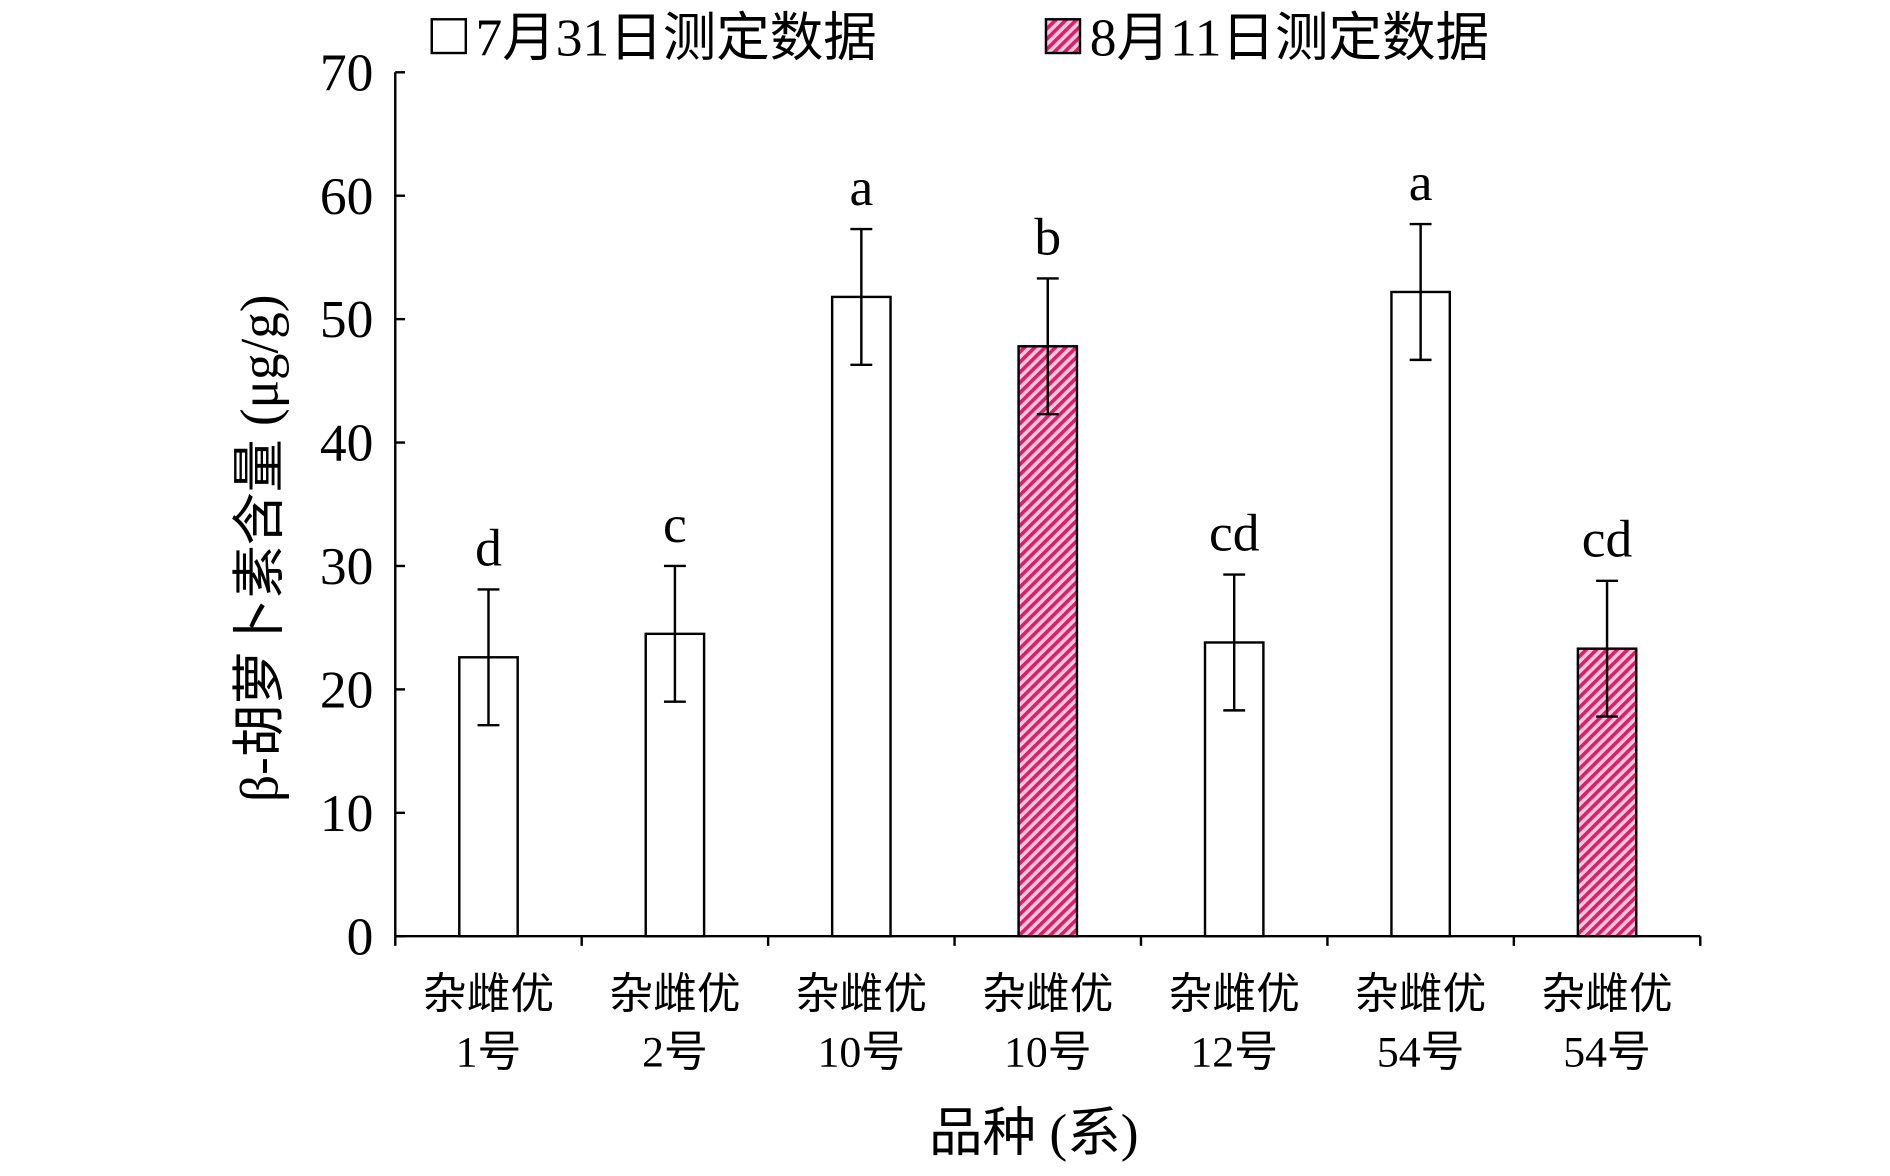 The image size is (1890, 1176). Describe the element at coordinates (346, 73) in the screenshot. I see `y-tick-label: 70` at that location.